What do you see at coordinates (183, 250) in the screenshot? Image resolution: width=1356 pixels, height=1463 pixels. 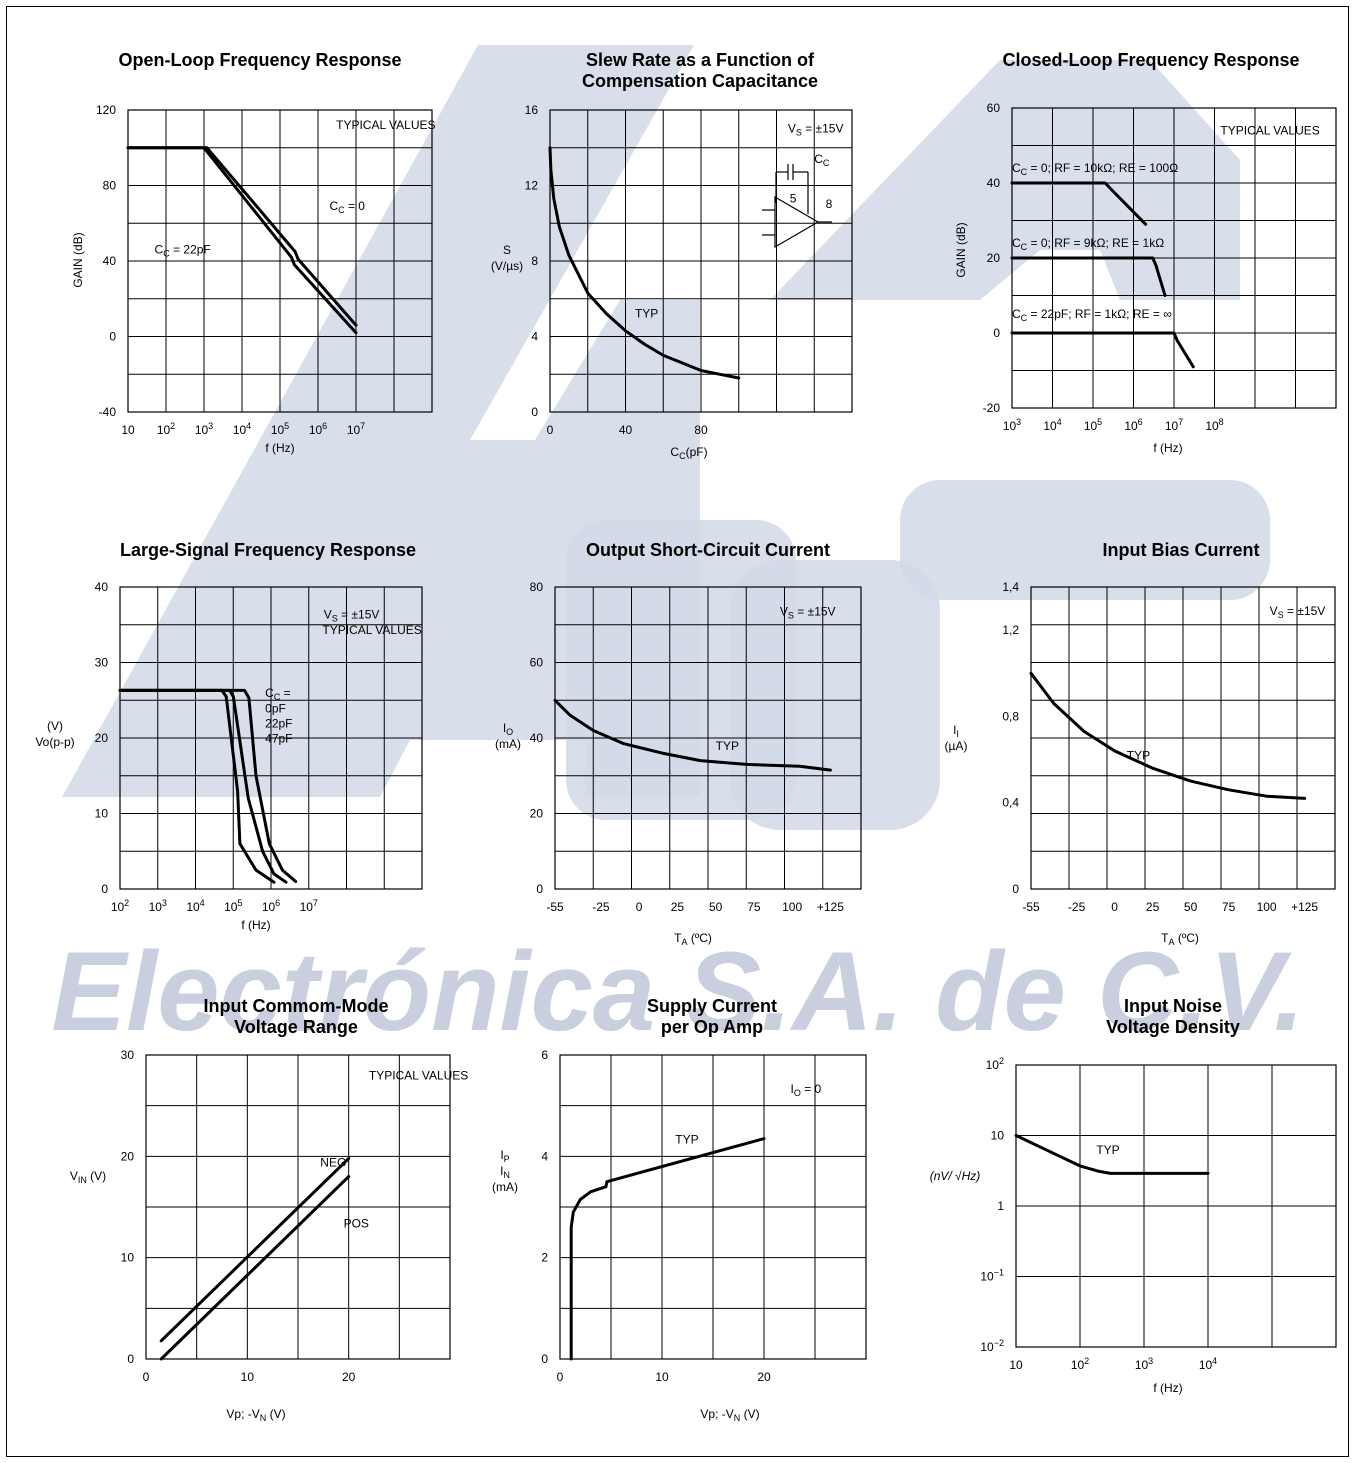 I see `annotation-c-c-22pf: CC​ = 22pF` at bounding box center [183, 250].